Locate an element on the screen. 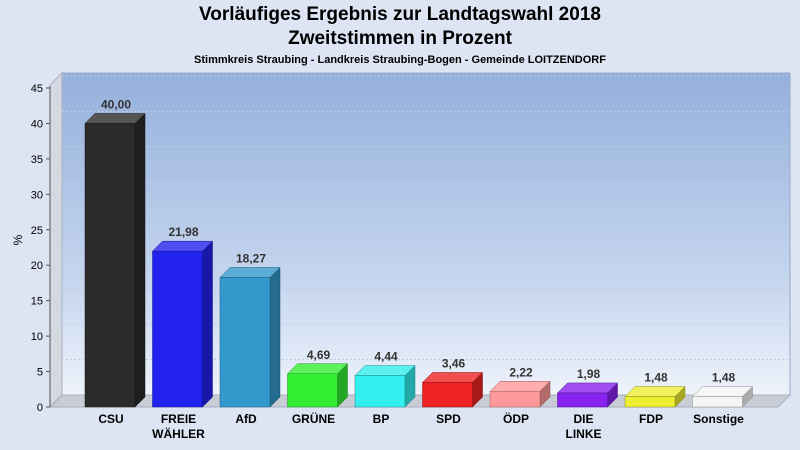 Image resolution: width=800 pixels, height=450 pixels. y-tick-label: 20 is located at coordinates (37, 266).